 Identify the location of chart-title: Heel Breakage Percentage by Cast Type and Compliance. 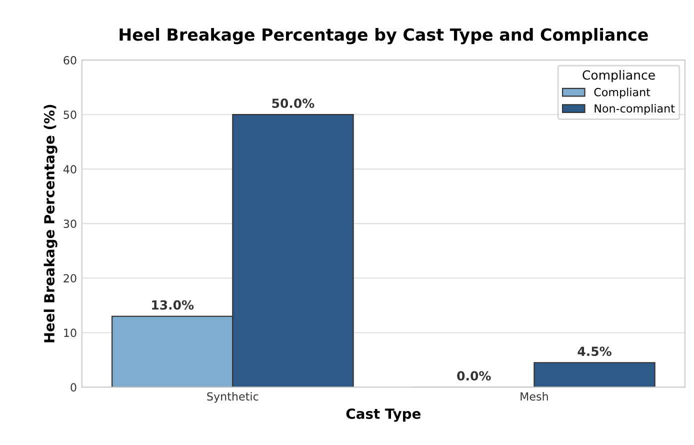
(384, 36).